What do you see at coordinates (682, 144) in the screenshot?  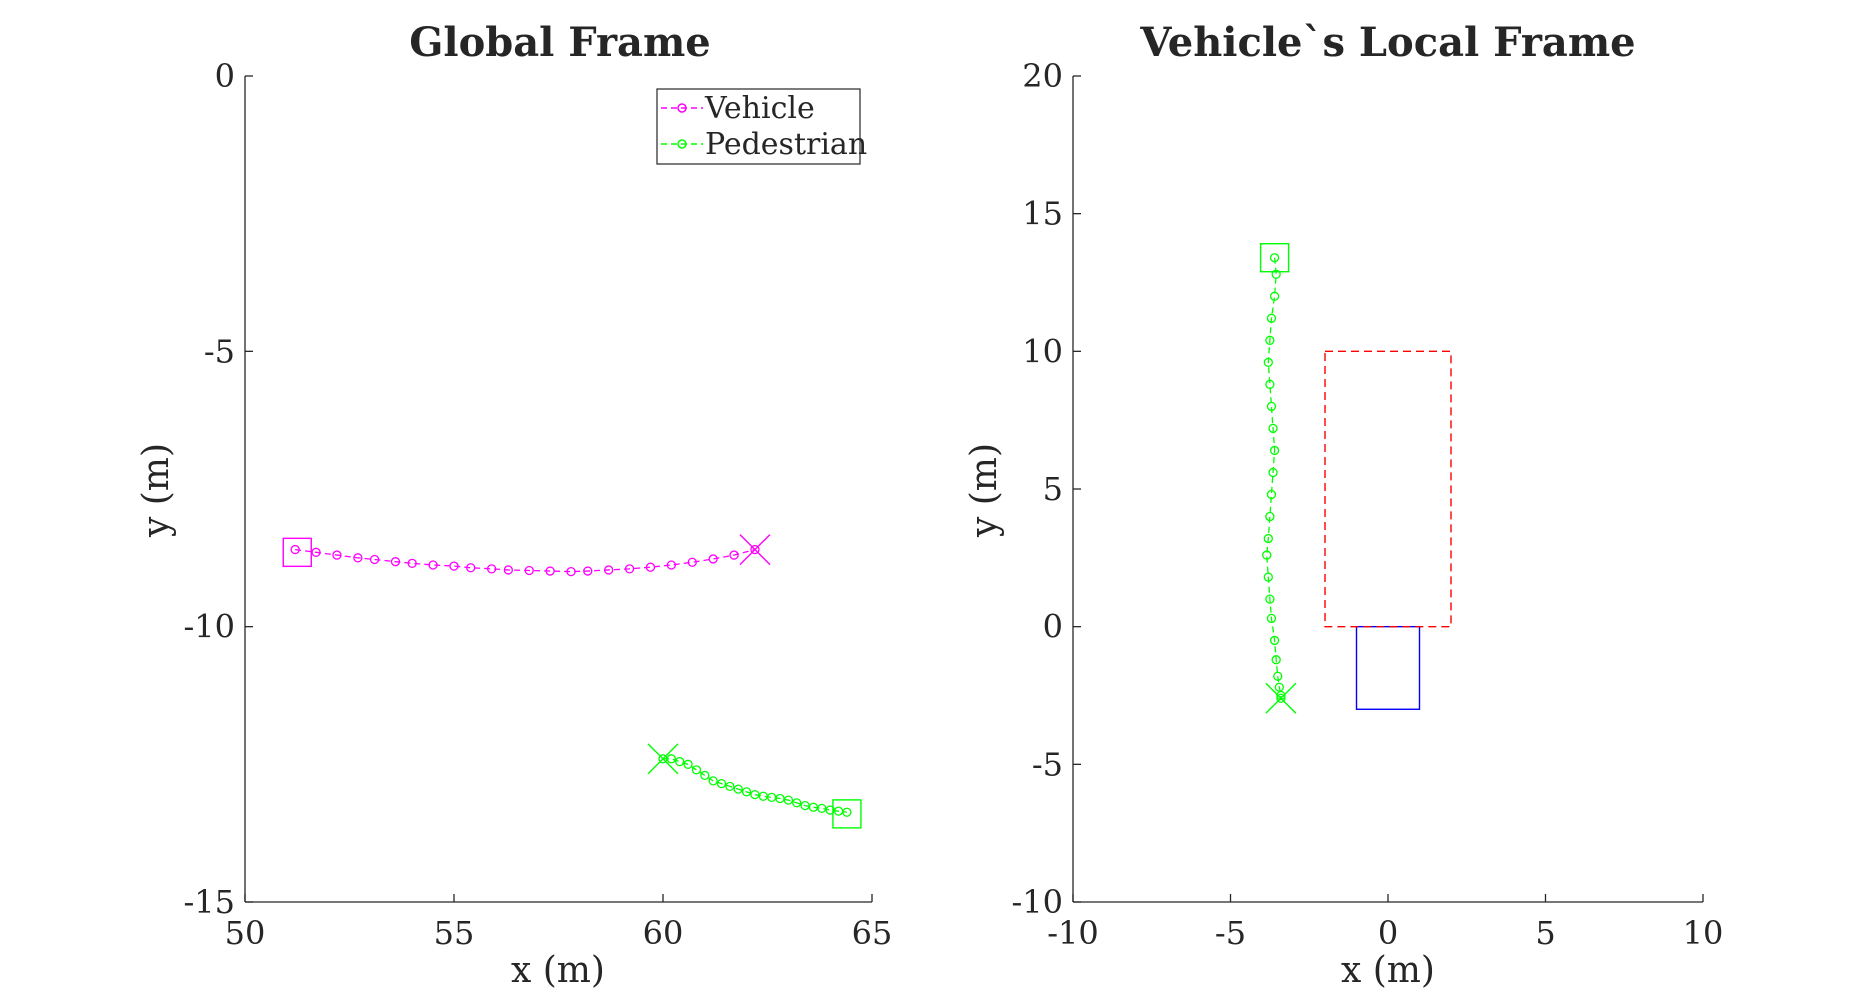 I see `legend-marker-pedestrian` at bounding box center [682, 144].